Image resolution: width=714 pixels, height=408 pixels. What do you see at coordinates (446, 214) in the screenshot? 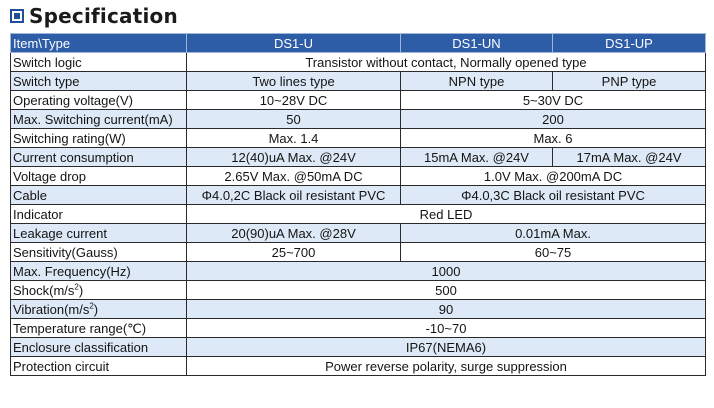
I see `cell-value: Red LED` at bounding box center [446, 214].